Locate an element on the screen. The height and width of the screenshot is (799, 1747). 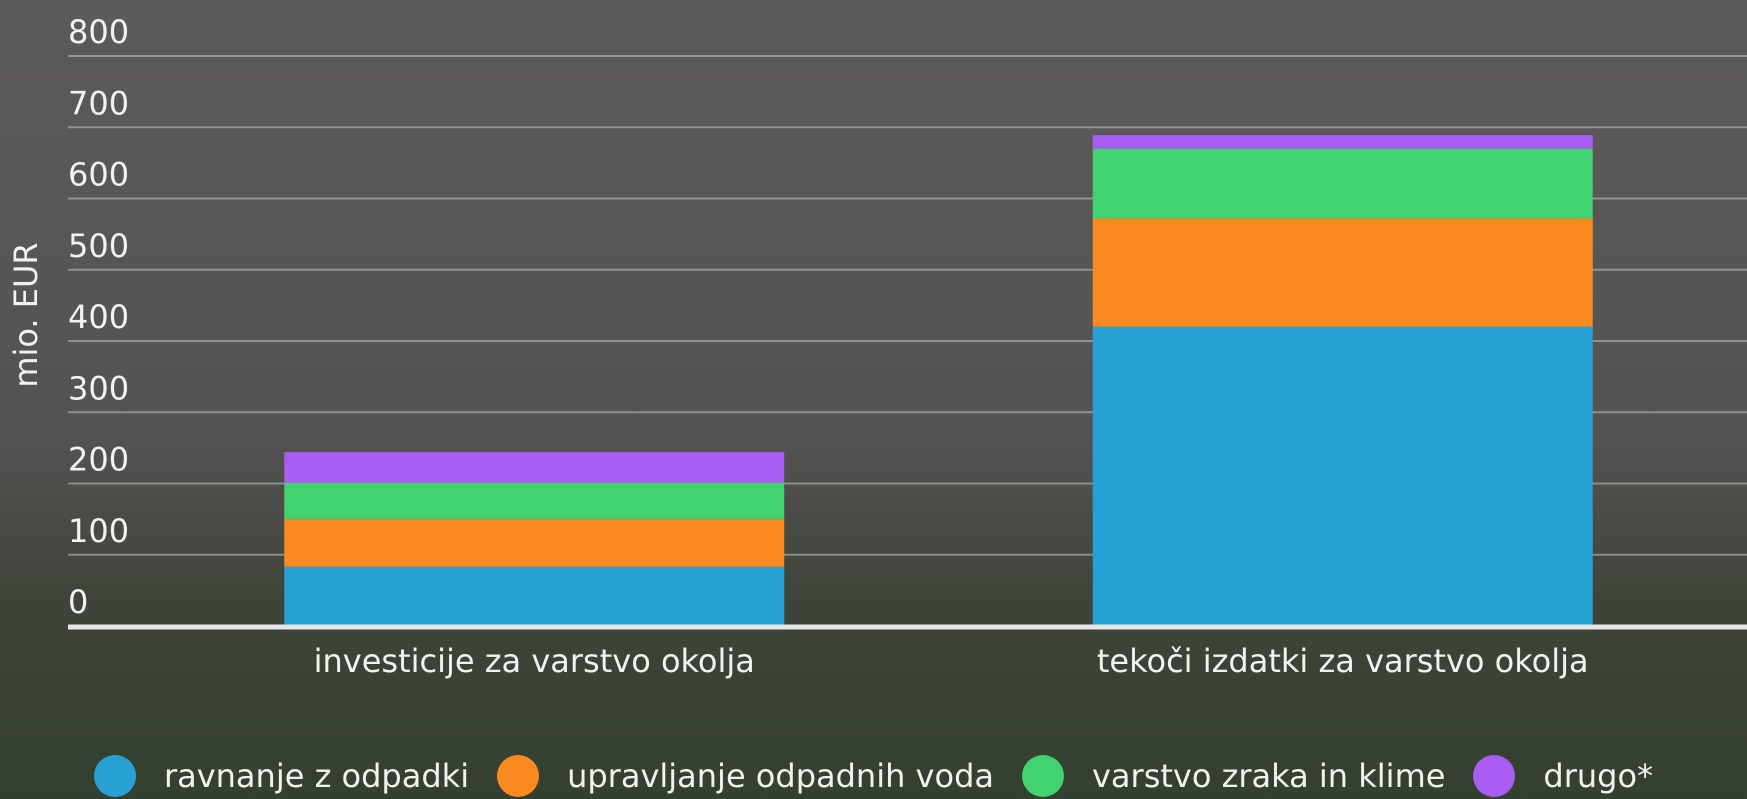
y-tick-label: 400 is located at coordinates (98, 317).